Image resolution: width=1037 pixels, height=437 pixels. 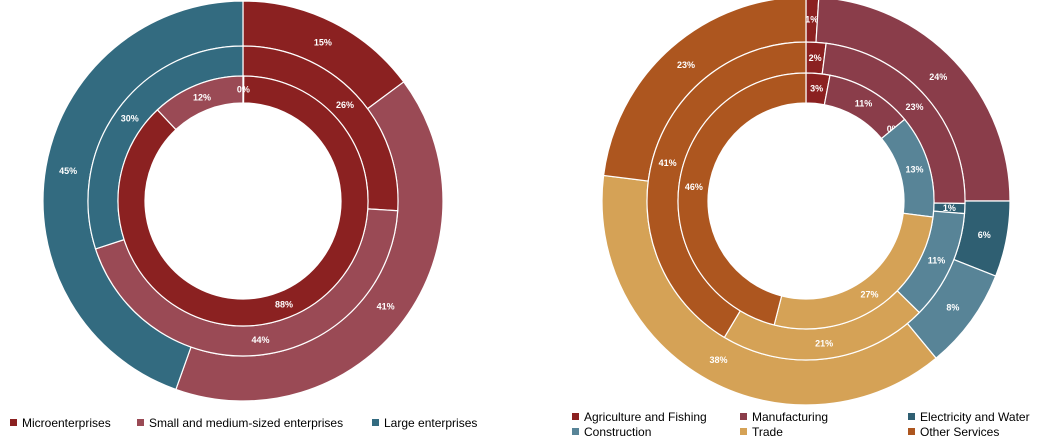 What do you see at coordinates (645, 417) in the screenshot?
I see `legend-label-agriculture-and-fishing: Agriculture and Fishing` at bounding box center [645, 417].